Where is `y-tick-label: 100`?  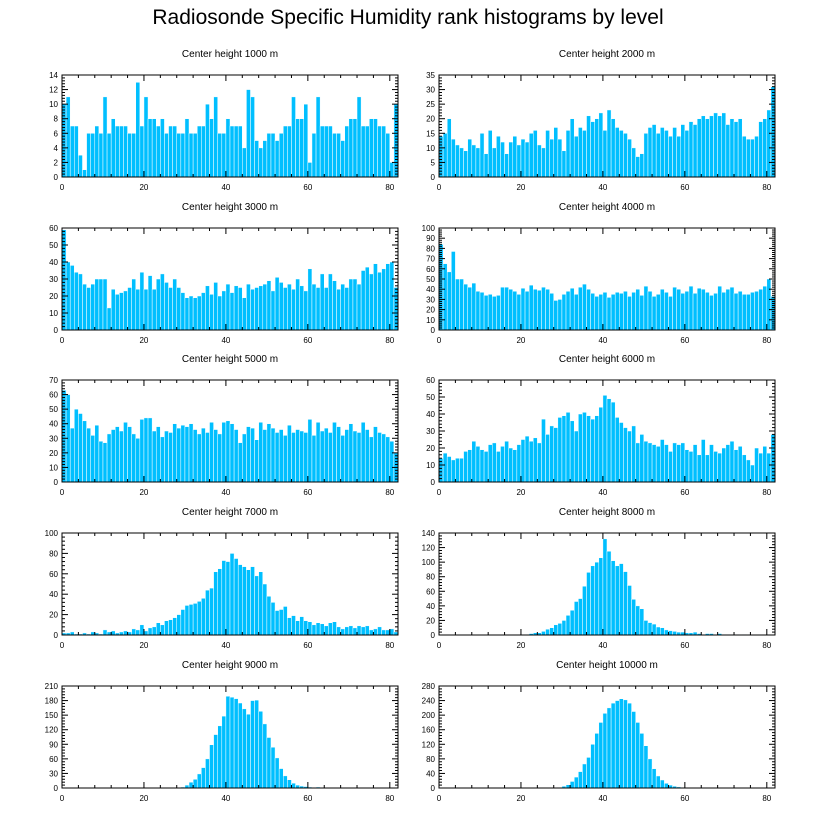 y-tick-label: 100 is located at coordinates (429, 228).